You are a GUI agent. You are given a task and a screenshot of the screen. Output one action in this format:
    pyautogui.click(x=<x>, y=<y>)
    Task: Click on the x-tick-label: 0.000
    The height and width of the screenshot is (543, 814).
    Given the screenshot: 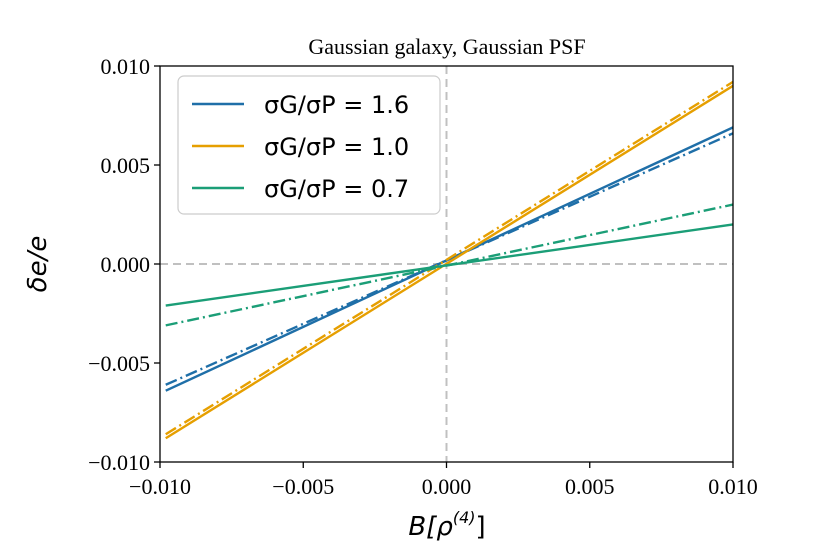 What is the action you would take?
    pyautogui.click(x=447, y=486)
    